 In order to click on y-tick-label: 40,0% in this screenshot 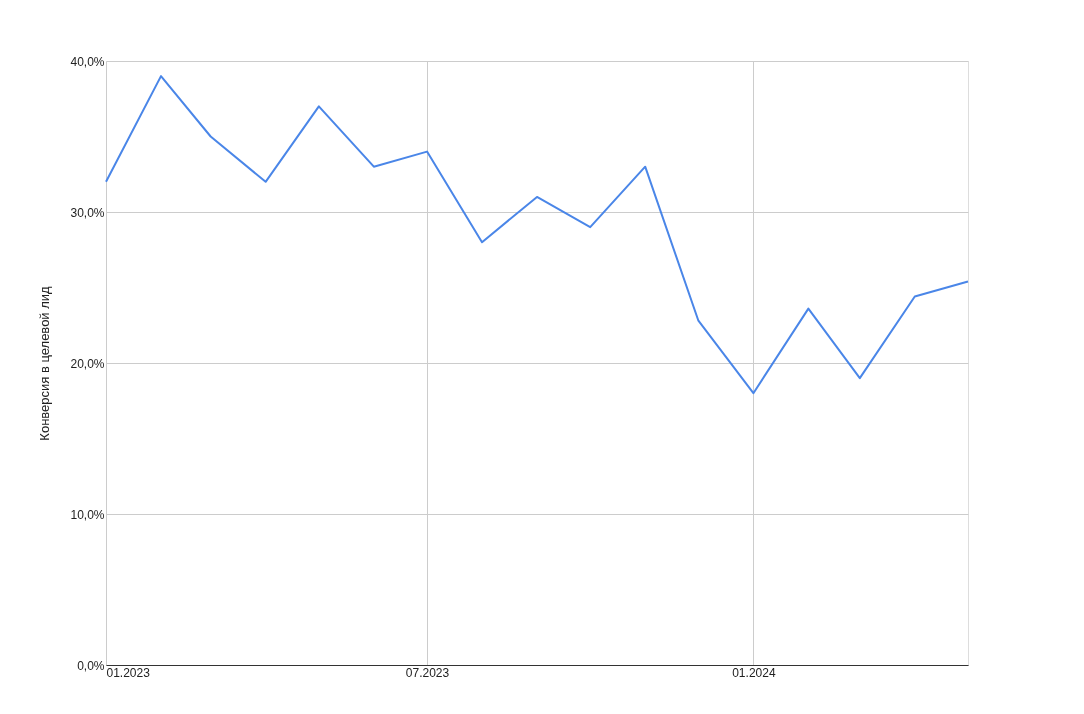, I will do `click(87, 61)`.